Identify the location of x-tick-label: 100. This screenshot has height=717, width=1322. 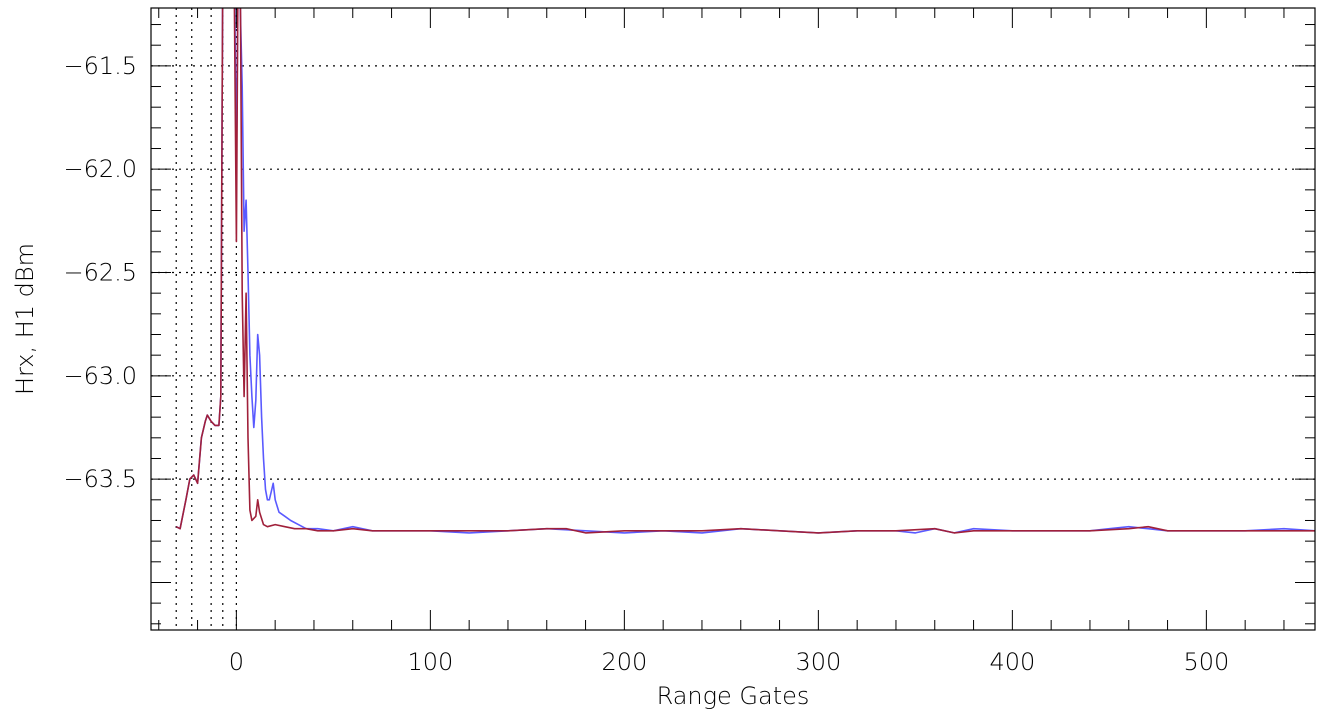
(430, 662).